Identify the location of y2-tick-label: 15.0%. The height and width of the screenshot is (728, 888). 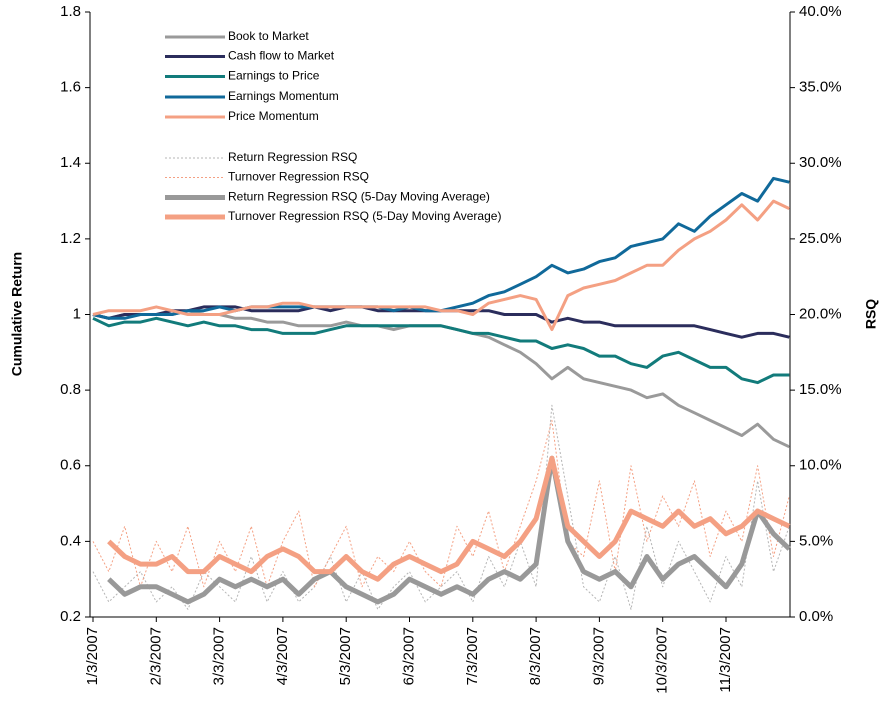
(820, 389).